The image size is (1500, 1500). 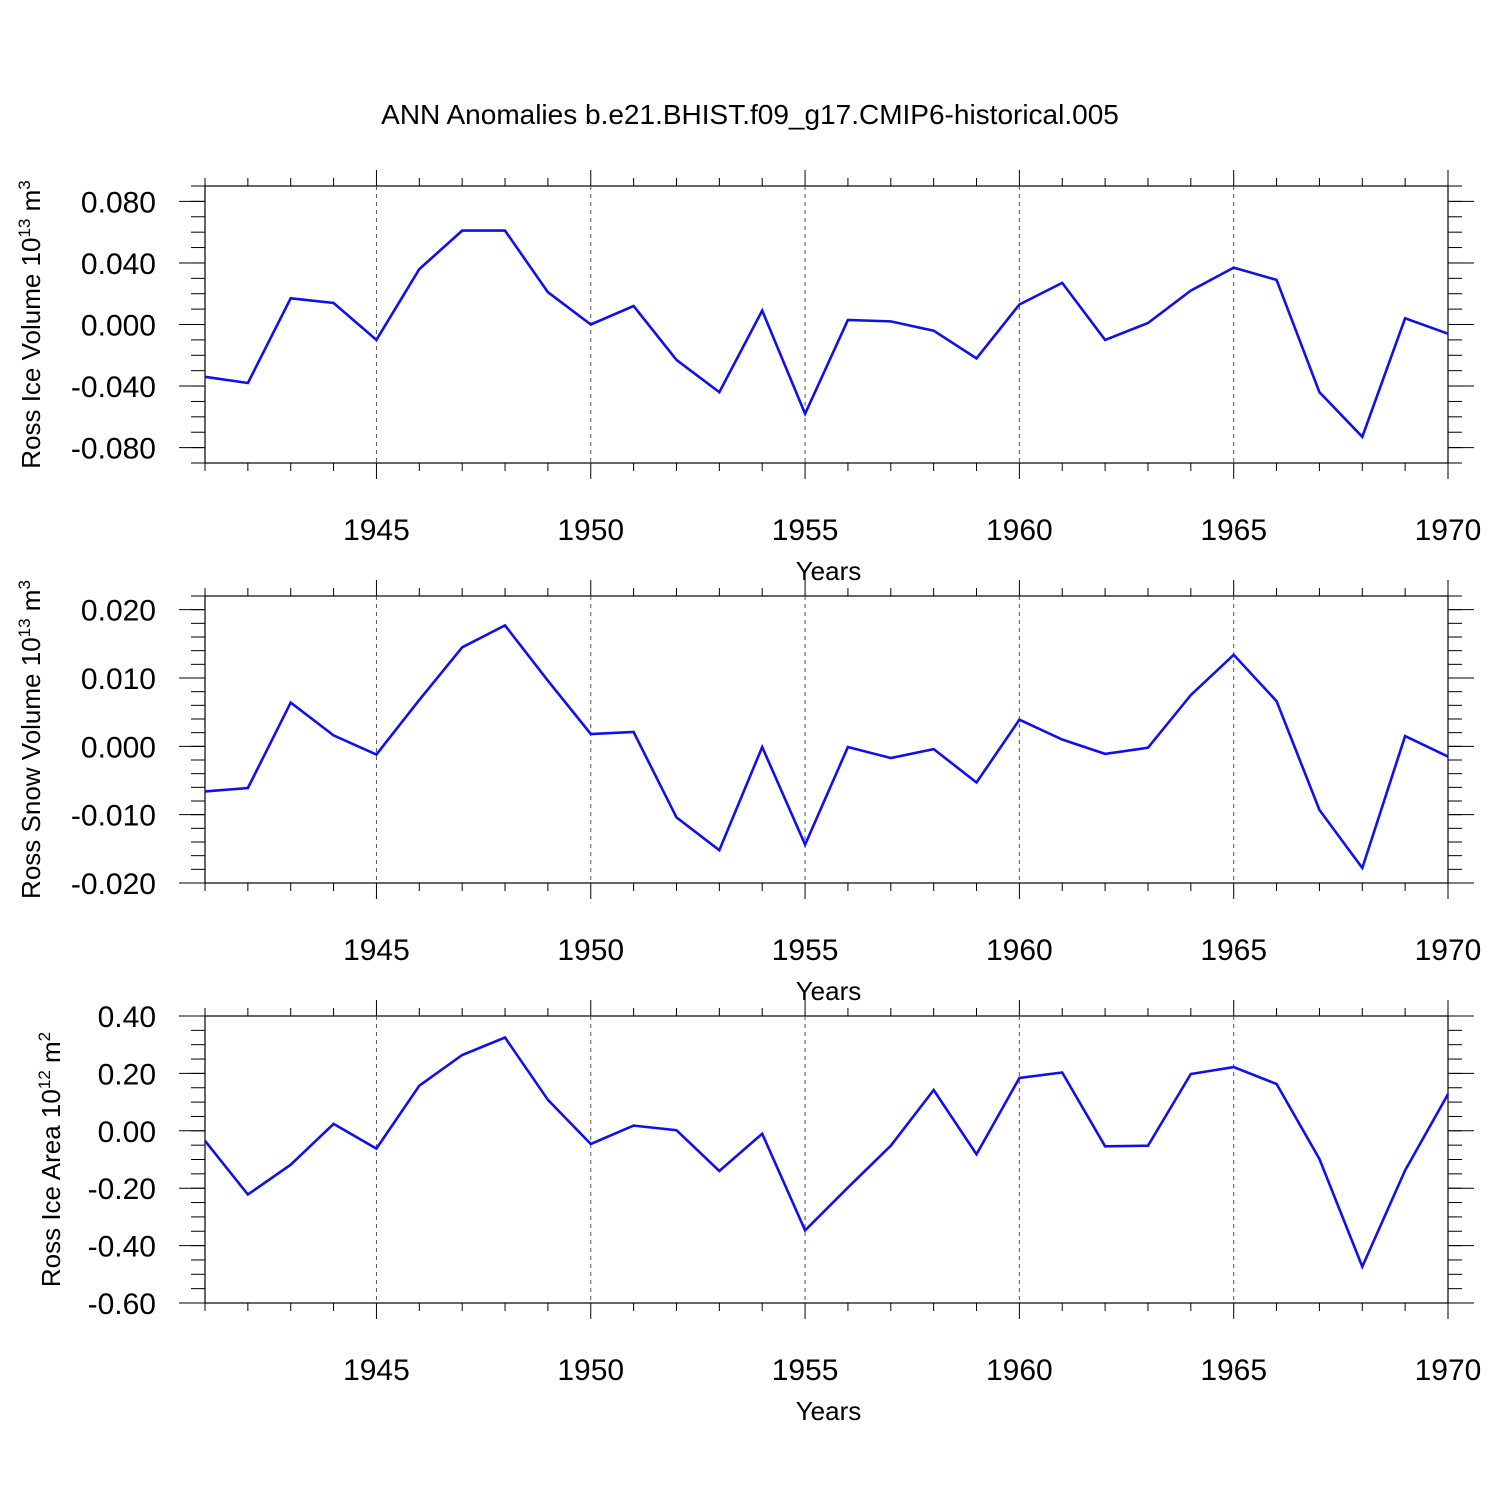 What do you see at coordinates (122, 1247) in the screenshot?
I see `y-tick-label: -0.40` at bounding box center [122, 1247].